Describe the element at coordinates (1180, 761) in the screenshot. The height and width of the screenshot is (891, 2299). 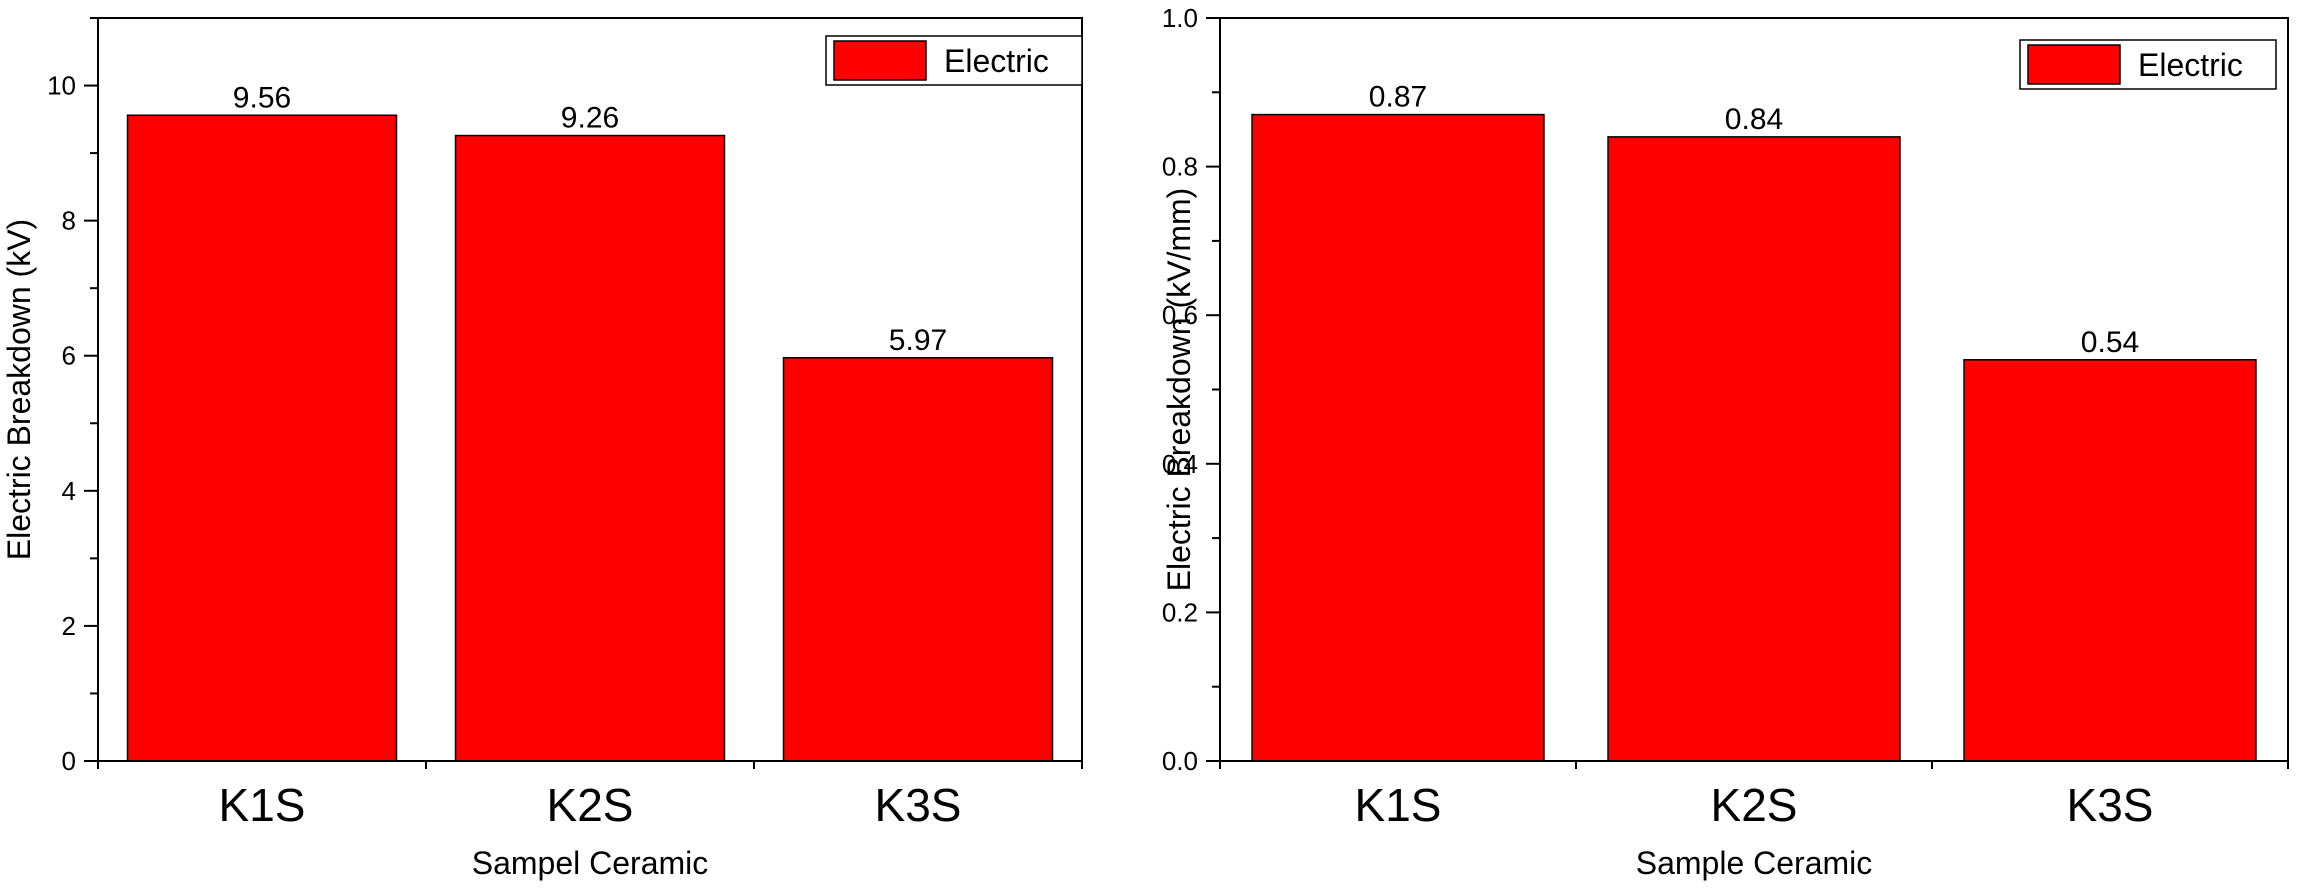
I see `y-tick-label: 0.0` at that location.